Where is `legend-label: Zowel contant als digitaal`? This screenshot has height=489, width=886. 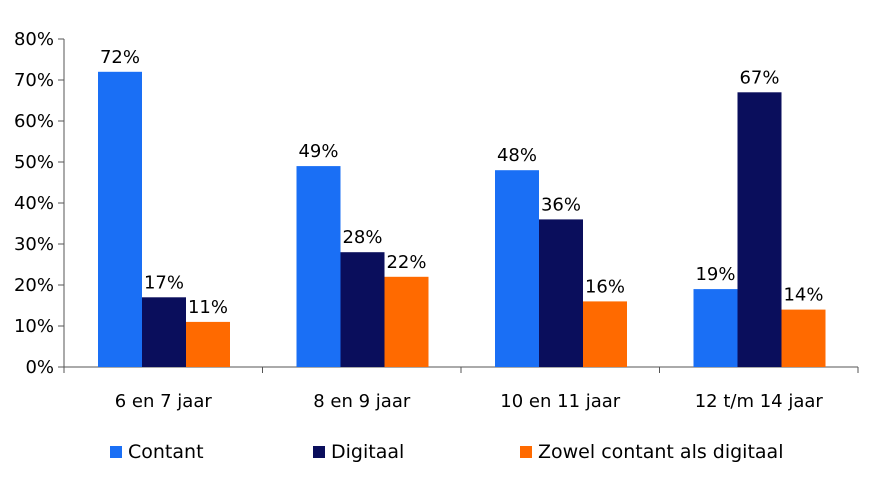 legend-label: Zowel contant als digitaal is located at coordinates (660, 452).